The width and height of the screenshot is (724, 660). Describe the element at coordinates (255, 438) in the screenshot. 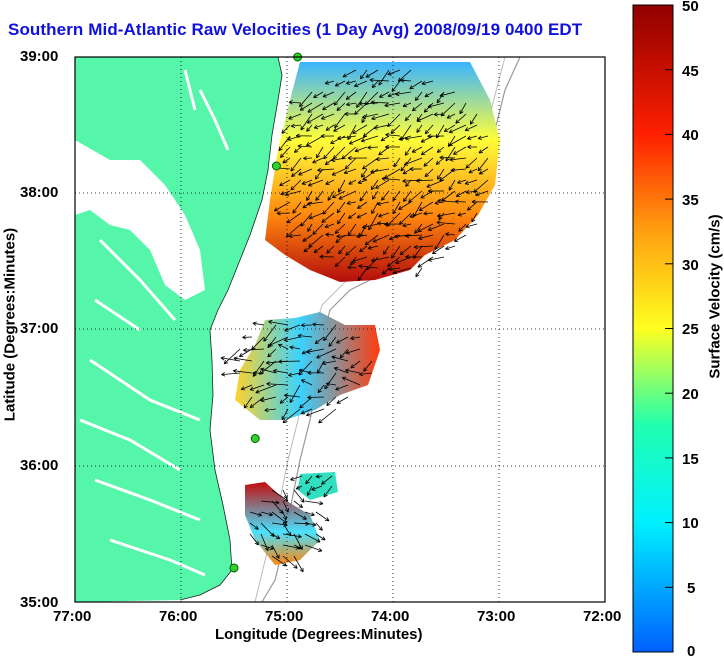

I see `radar-station-marker` at that location.